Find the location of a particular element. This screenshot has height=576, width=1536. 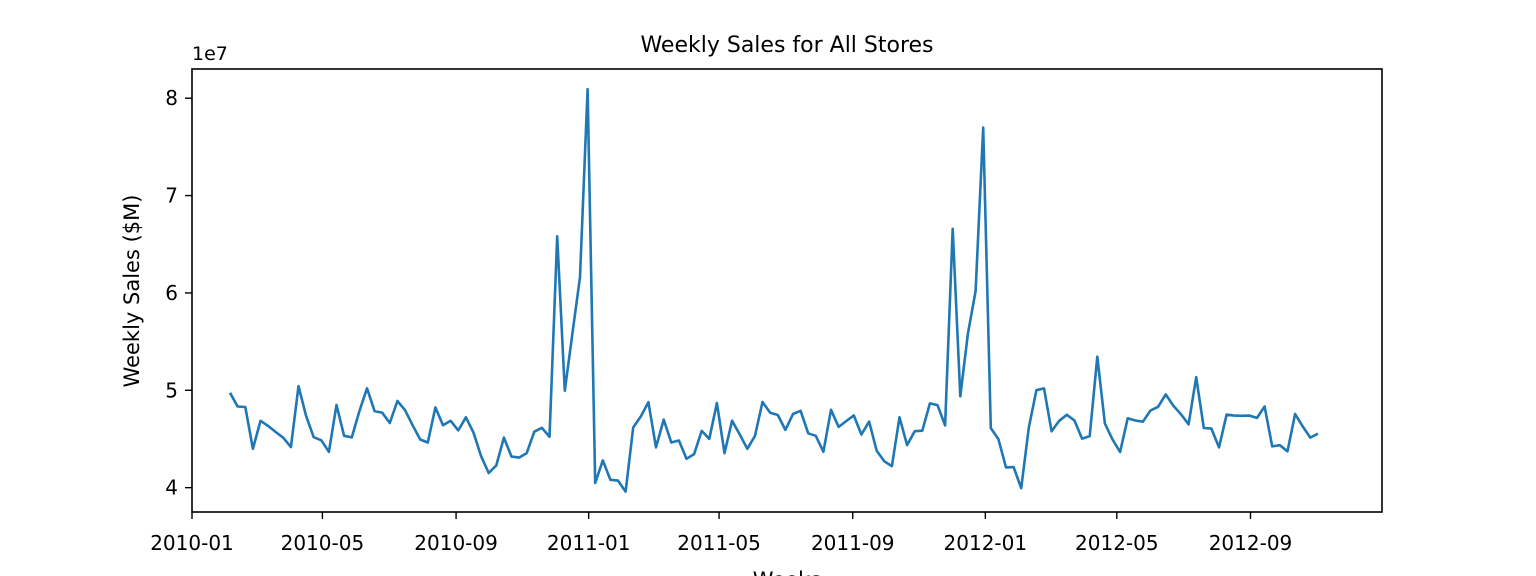

x-tick-label: 2012-09 is located at coordinates (1251, 543).